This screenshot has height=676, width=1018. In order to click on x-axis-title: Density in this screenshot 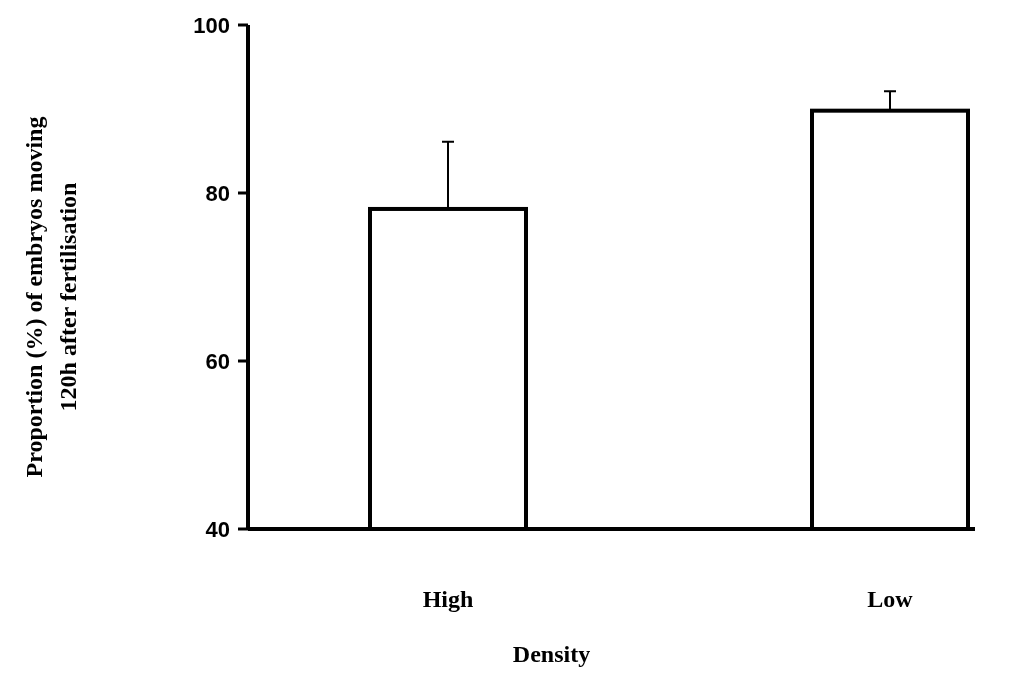, I will do `click(551, 654)`.